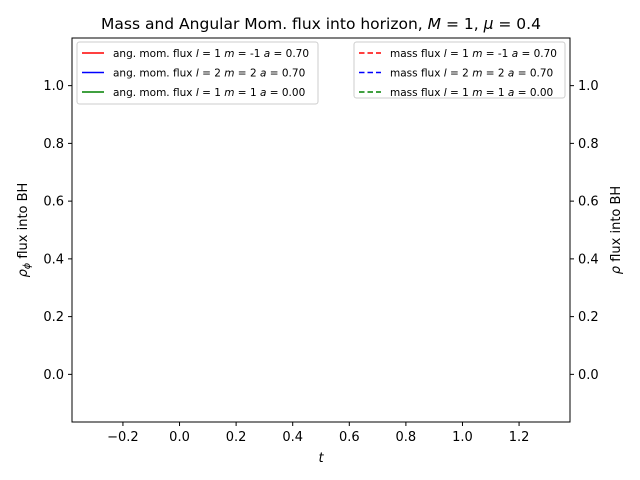 The height and width of the screenshot is (480, 640). I want to click on legend-entry: mass flux l = 1 m = -1 a = 0.70, so click(473, 54).